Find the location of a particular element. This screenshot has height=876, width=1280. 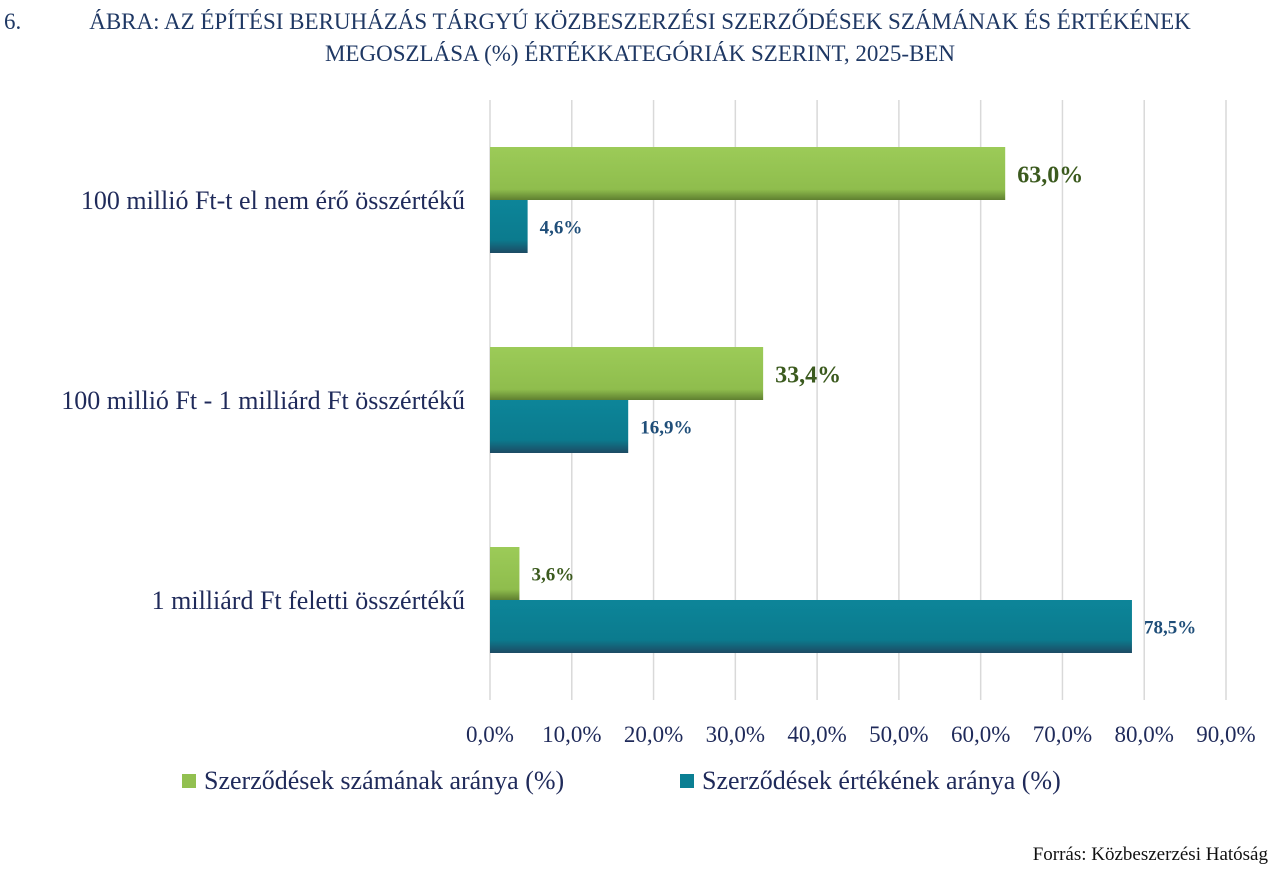

legend-swatch-teal is located at coordinates (687, 781).